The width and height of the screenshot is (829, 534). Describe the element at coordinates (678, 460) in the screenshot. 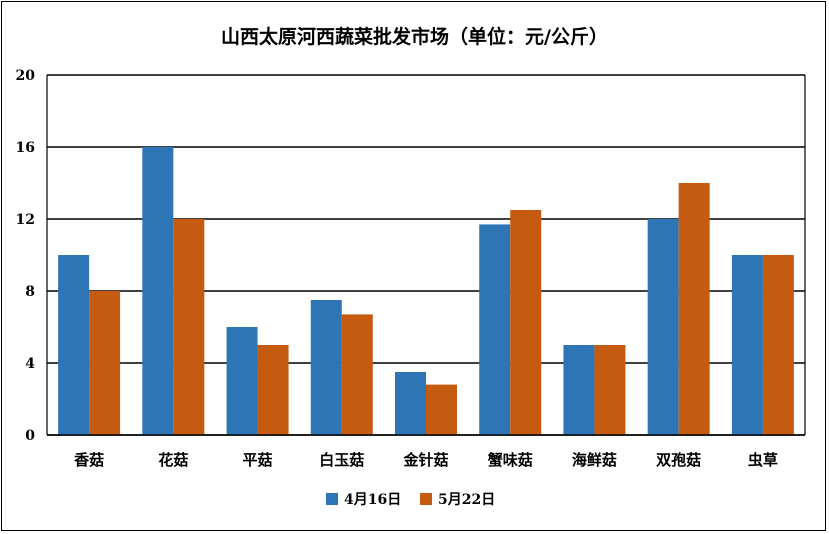

I see `x-tick-label: 双孢菇` at that location.